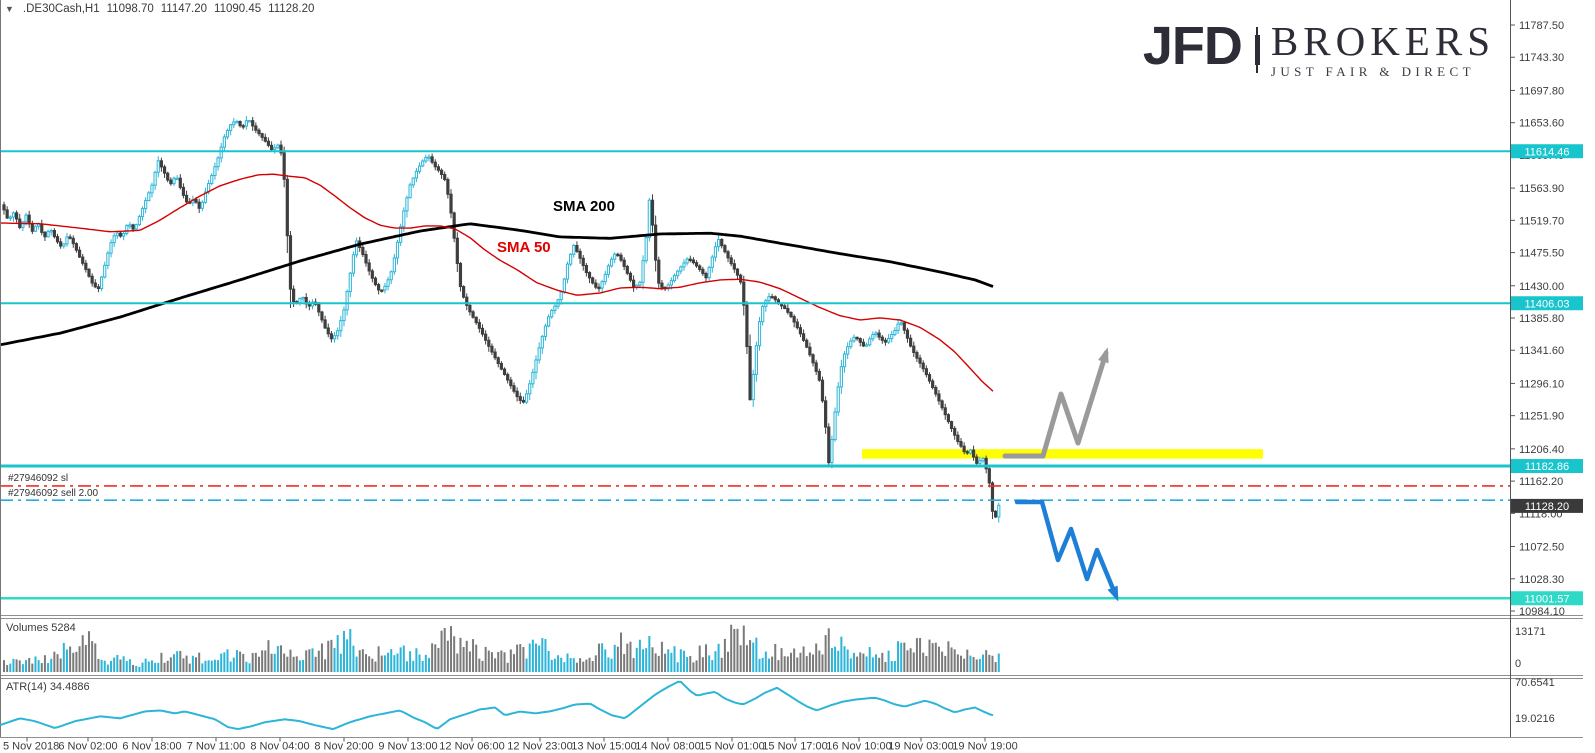 The height and width of the screenshot is (753, 1595). What do you see at coordinates (61, 9) in the screenshot?
I see `symbol-label: .DE30Cash,H1` at bounding box center [61, 9].